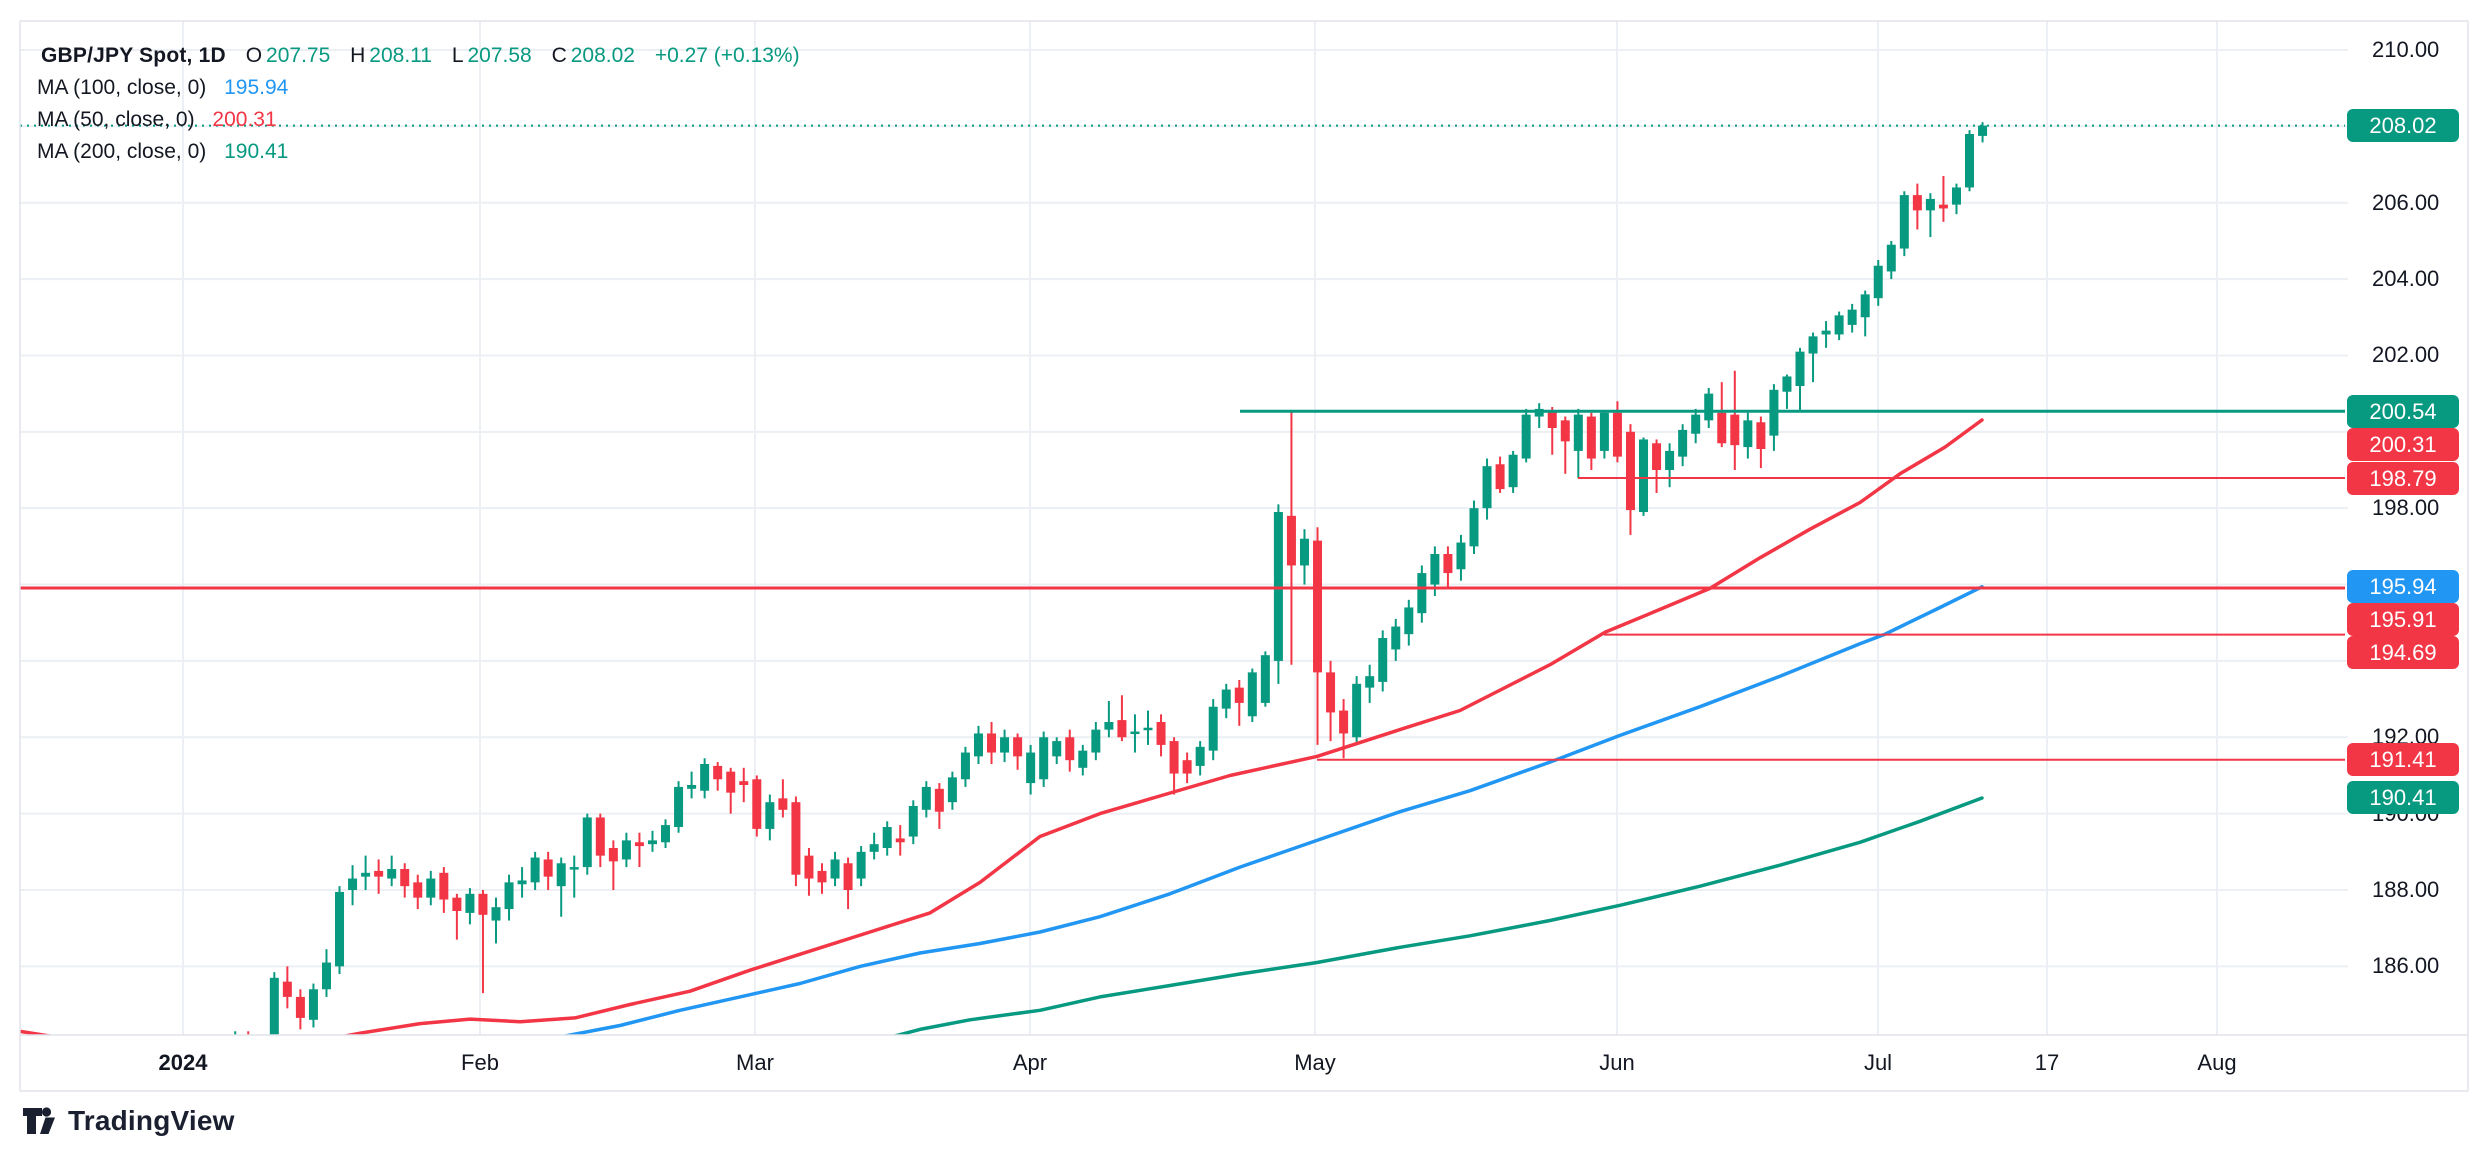  Describe the element at coordinates (2406, 49) in the screenshot. I see `price-tick-label: 210.00` at that location.